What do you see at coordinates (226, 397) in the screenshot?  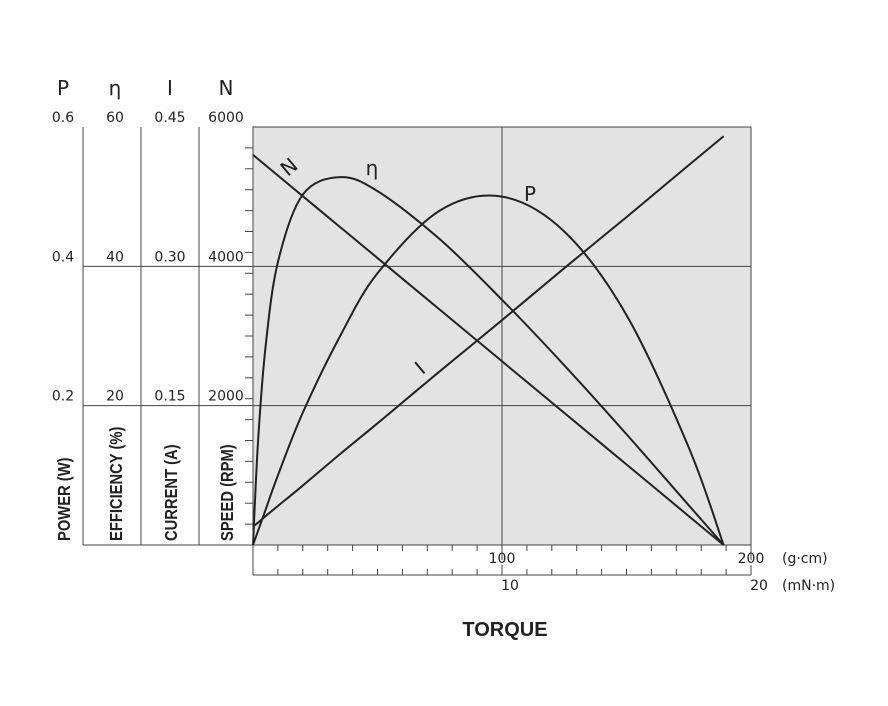 I see `y-tick-label: 2000` at bounding box center [226, 397].